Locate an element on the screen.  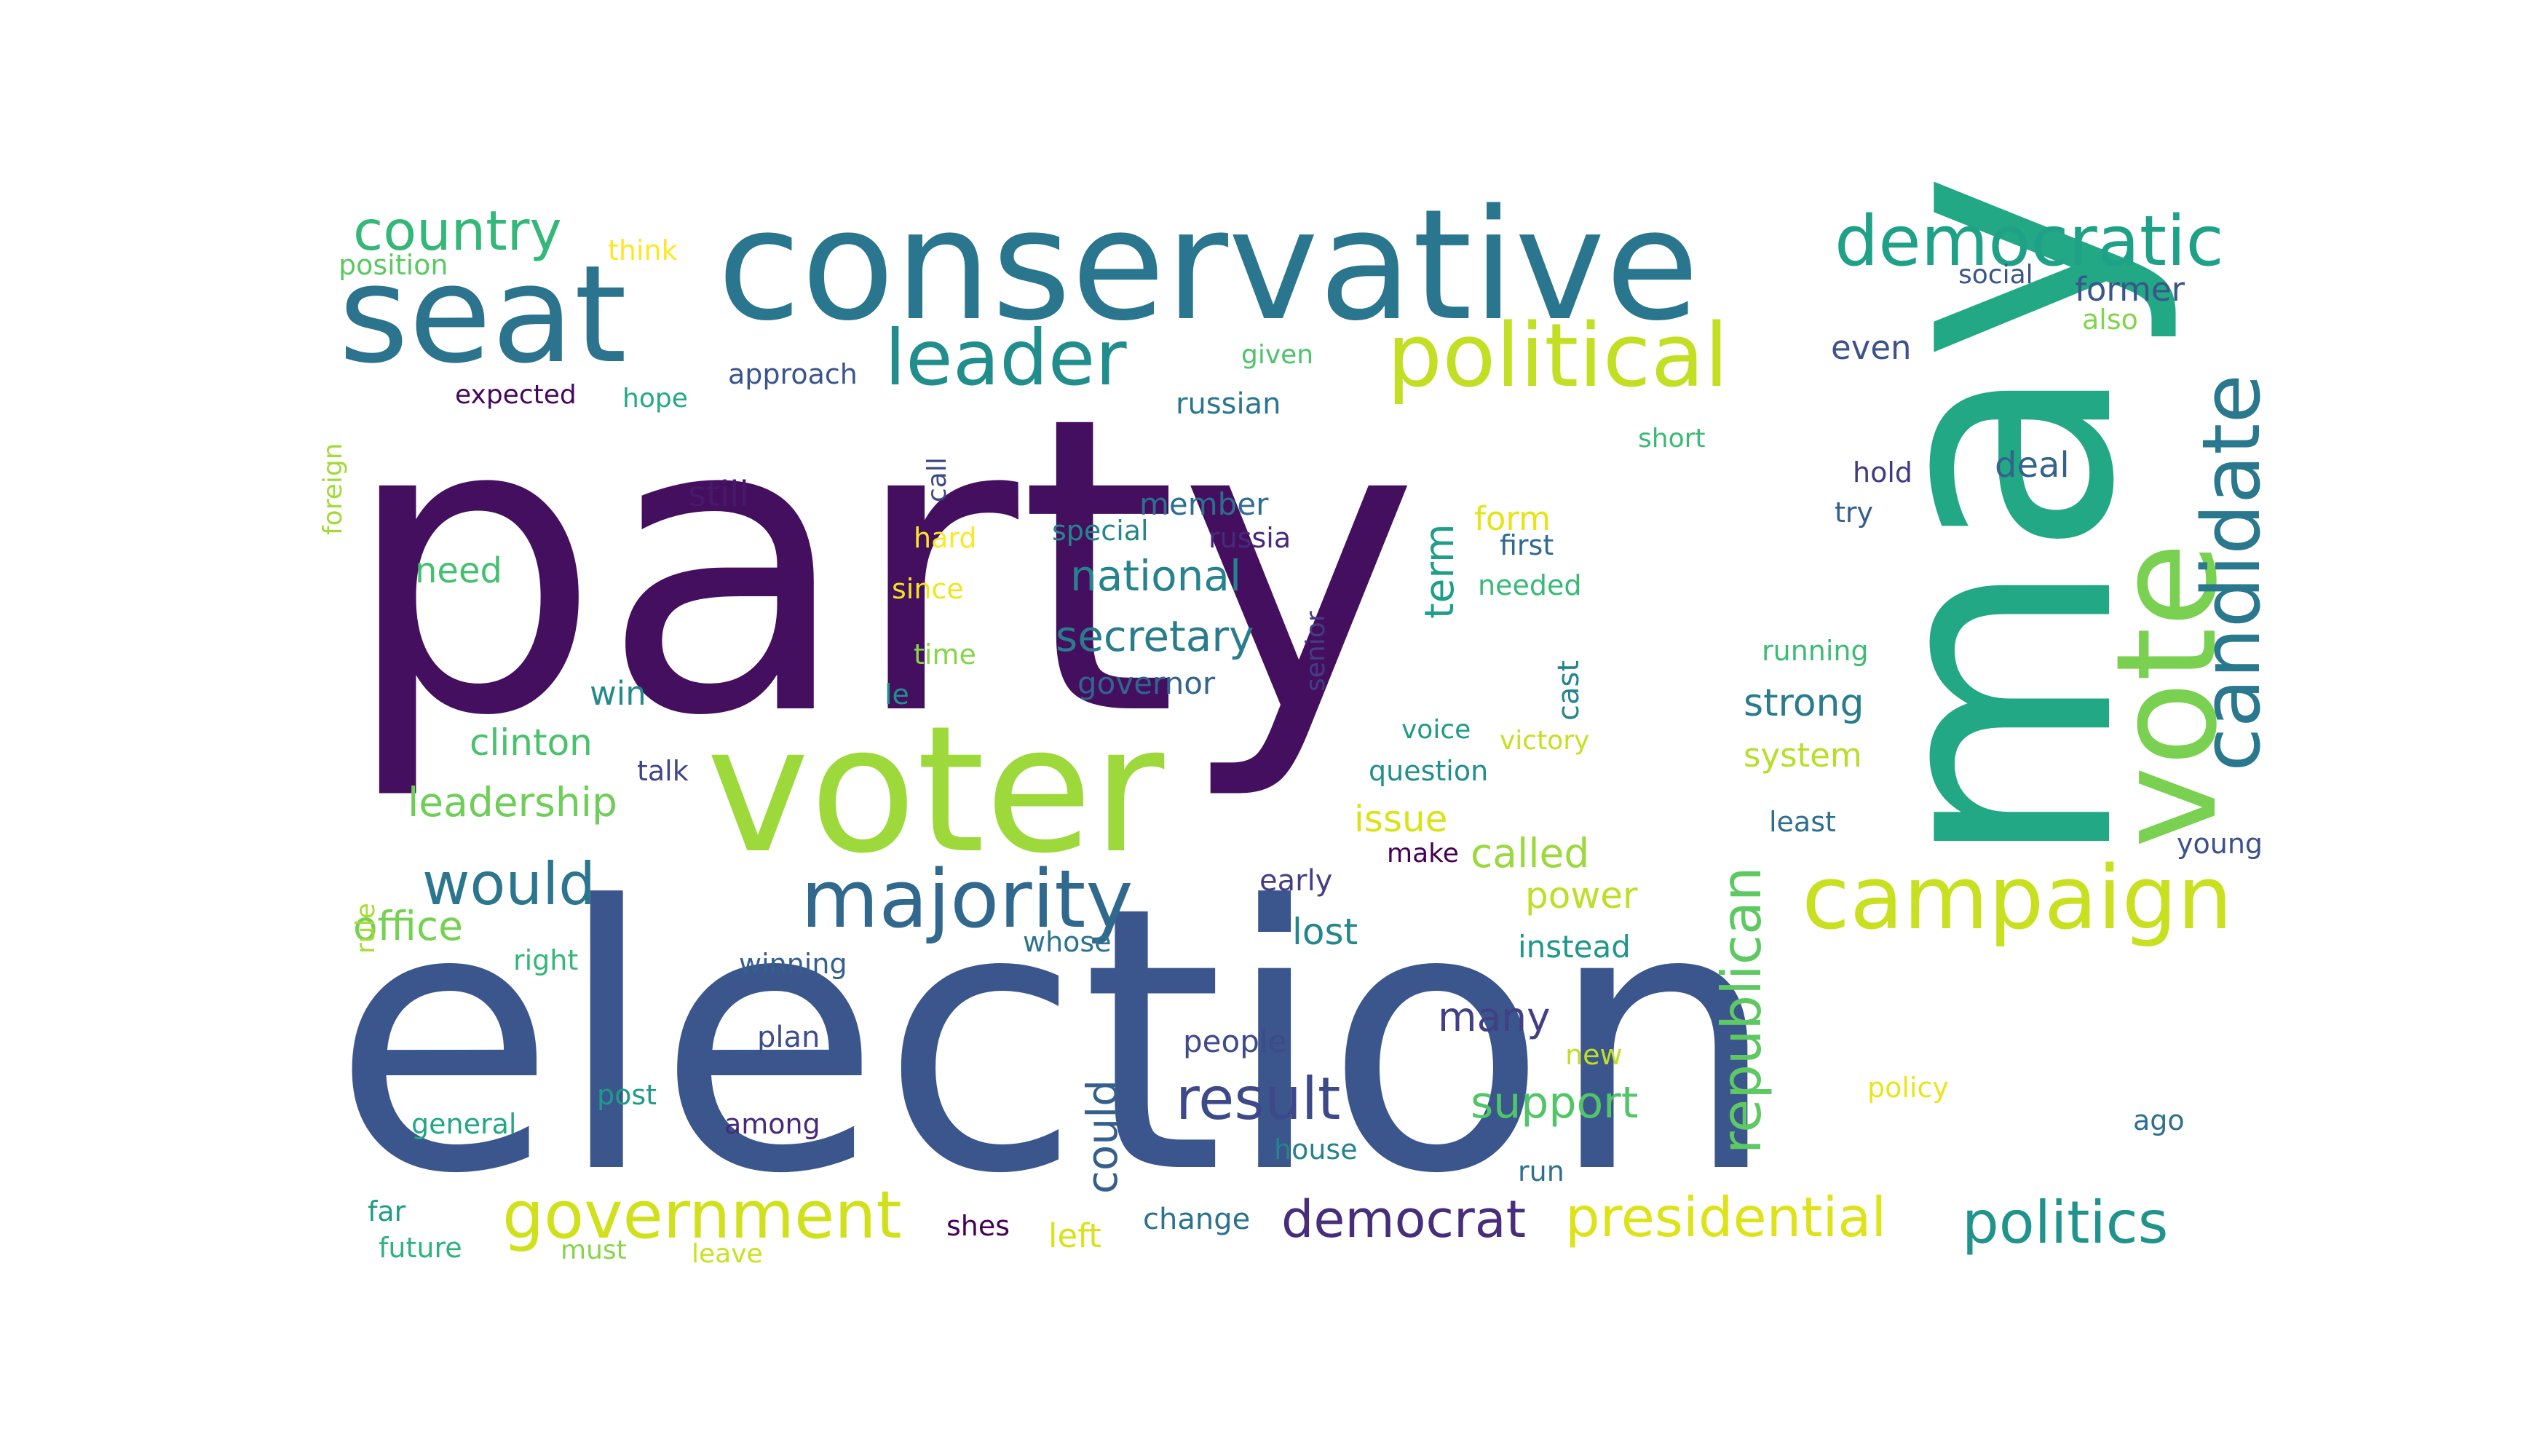
word-try: try is located at coordinates (1855, 512).